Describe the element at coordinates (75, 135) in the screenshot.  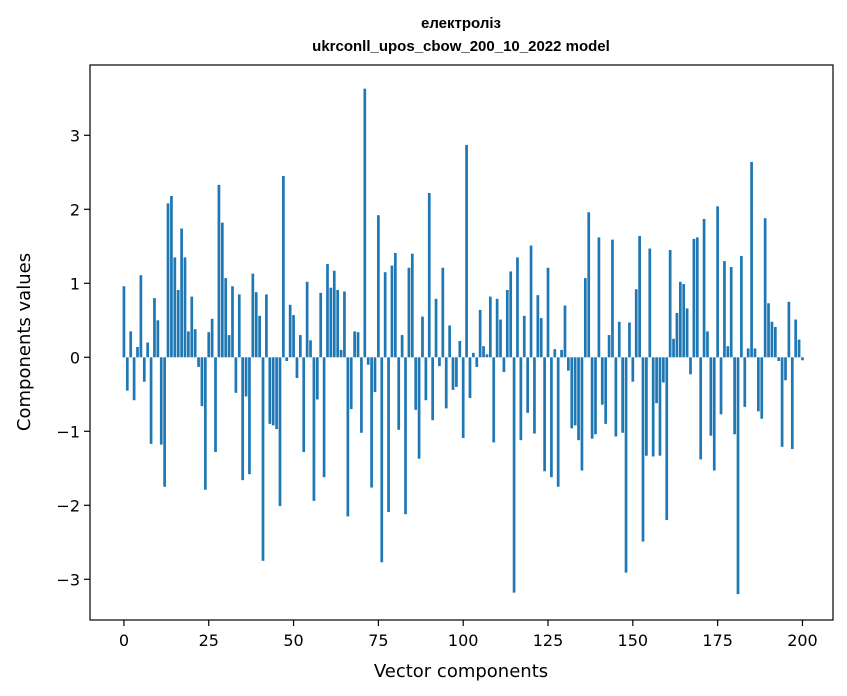
I see `y-tick-label: 3` at that location.